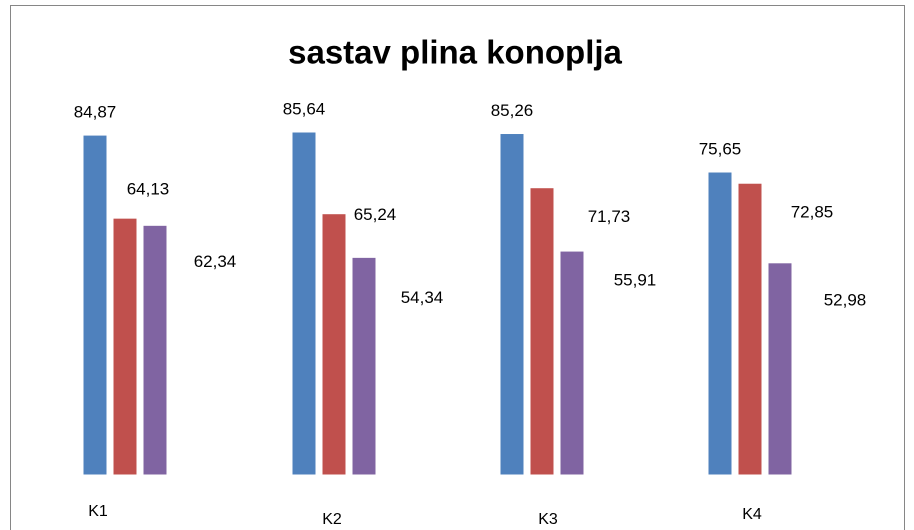 The image size is (914, 530). I want to click on data-label: 71,73, so click(609, 216).